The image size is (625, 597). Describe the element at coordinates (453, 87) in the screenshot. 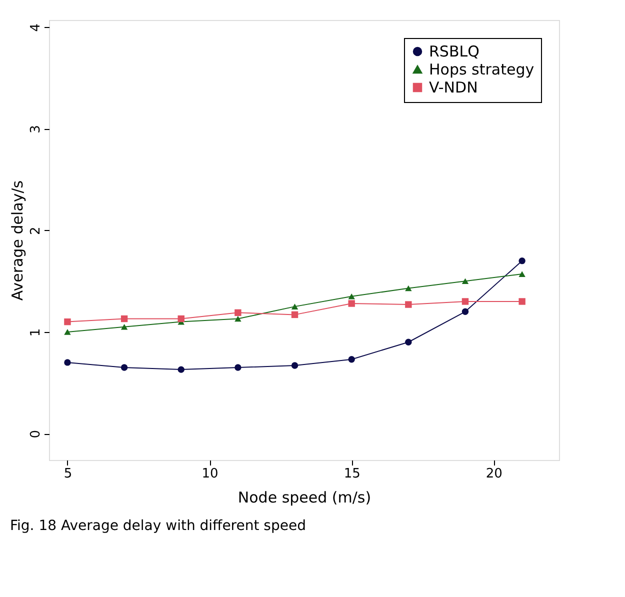

I see `legend-label: V-NDN` at that location.